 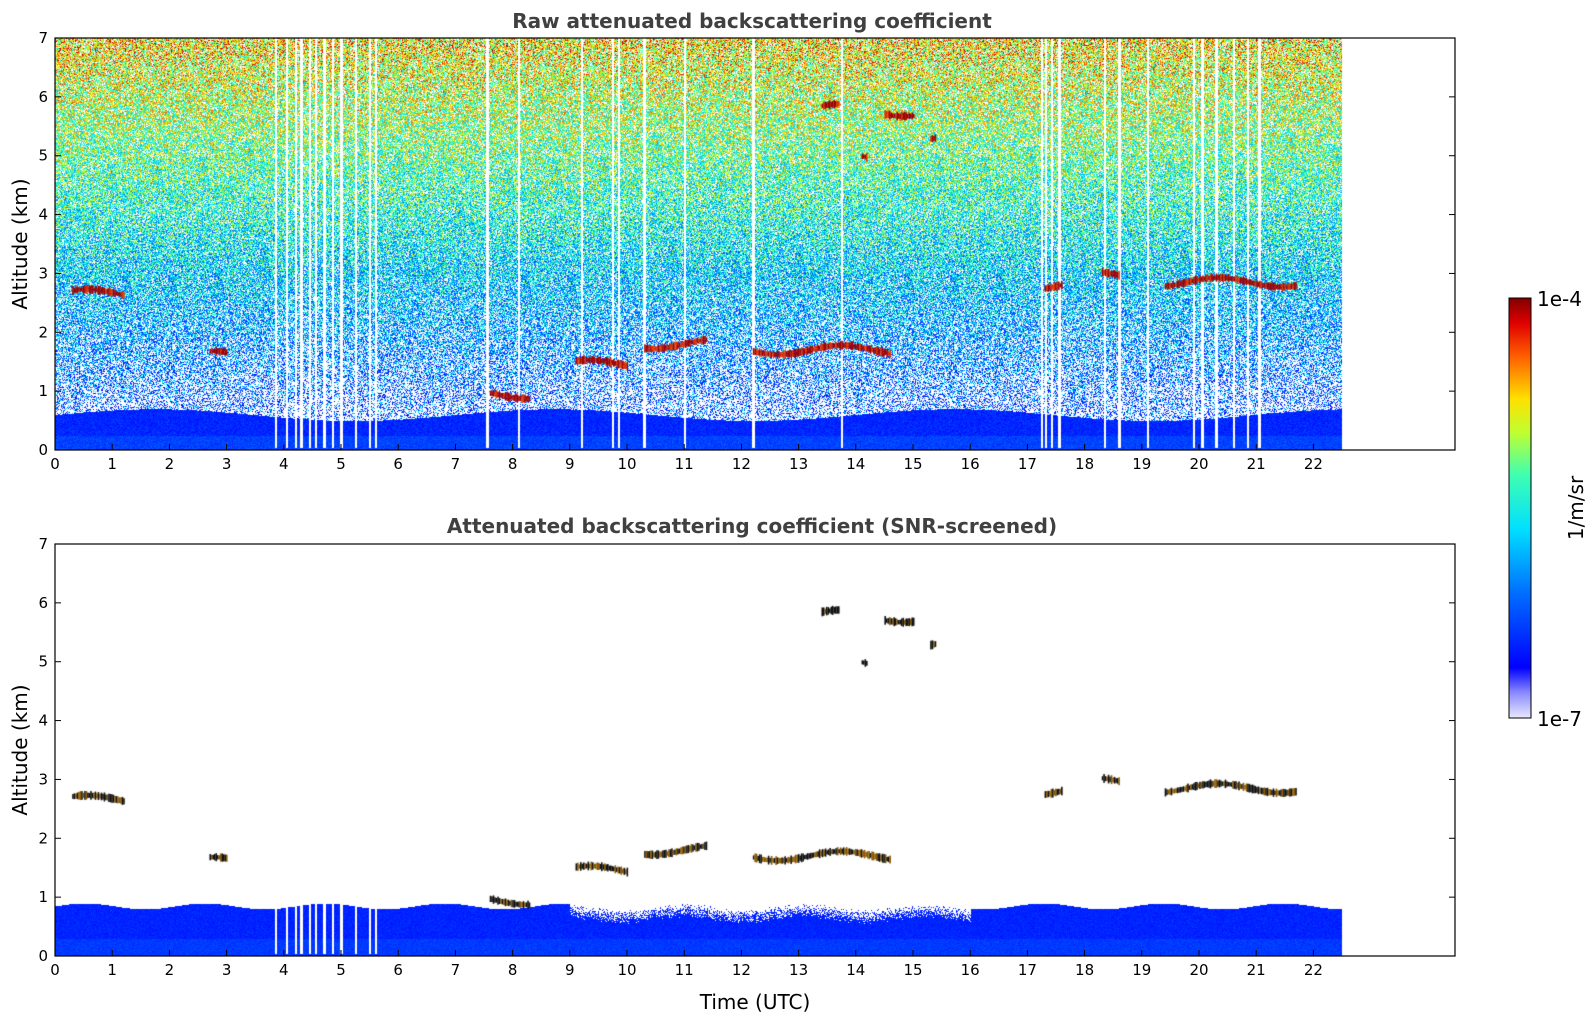 What do you see at coordinates (1548, 509) in the screenshot?
I see `colorbar: 1e-4 1e-7 1/m/sr` at bounding box center [1548, 509].